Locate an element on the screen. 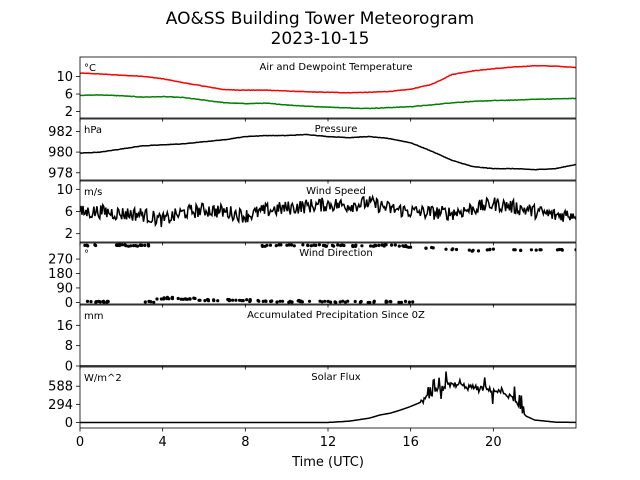 The image size is (640, 480). x-axis-label: Time (UTC) is located at coordinates (327, 462).